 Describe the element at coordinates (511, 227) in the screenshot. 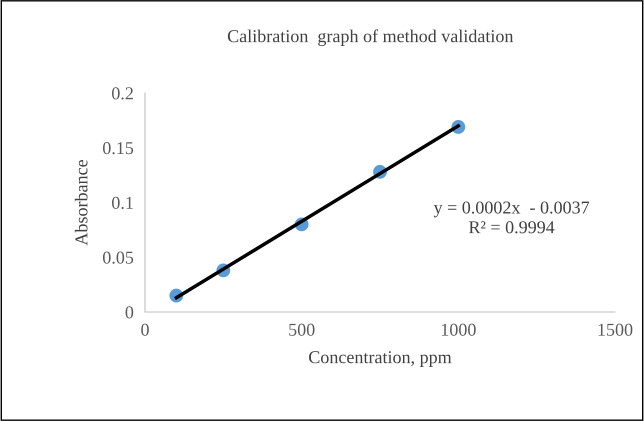

I see `annotation: R² = 0.9994` at that location.